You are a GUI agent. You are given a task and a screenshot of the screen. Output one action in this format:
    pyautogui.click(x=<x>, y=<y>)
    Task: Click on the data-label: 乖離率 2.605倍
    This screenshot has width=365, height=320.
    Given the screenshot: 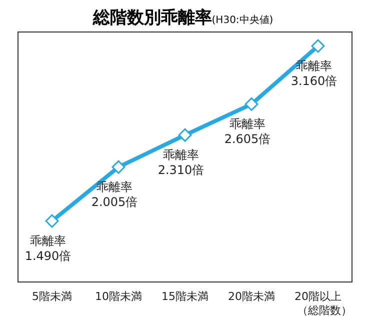 What is the action you would take?
    pyautogui.click(x=247, y=131)
    